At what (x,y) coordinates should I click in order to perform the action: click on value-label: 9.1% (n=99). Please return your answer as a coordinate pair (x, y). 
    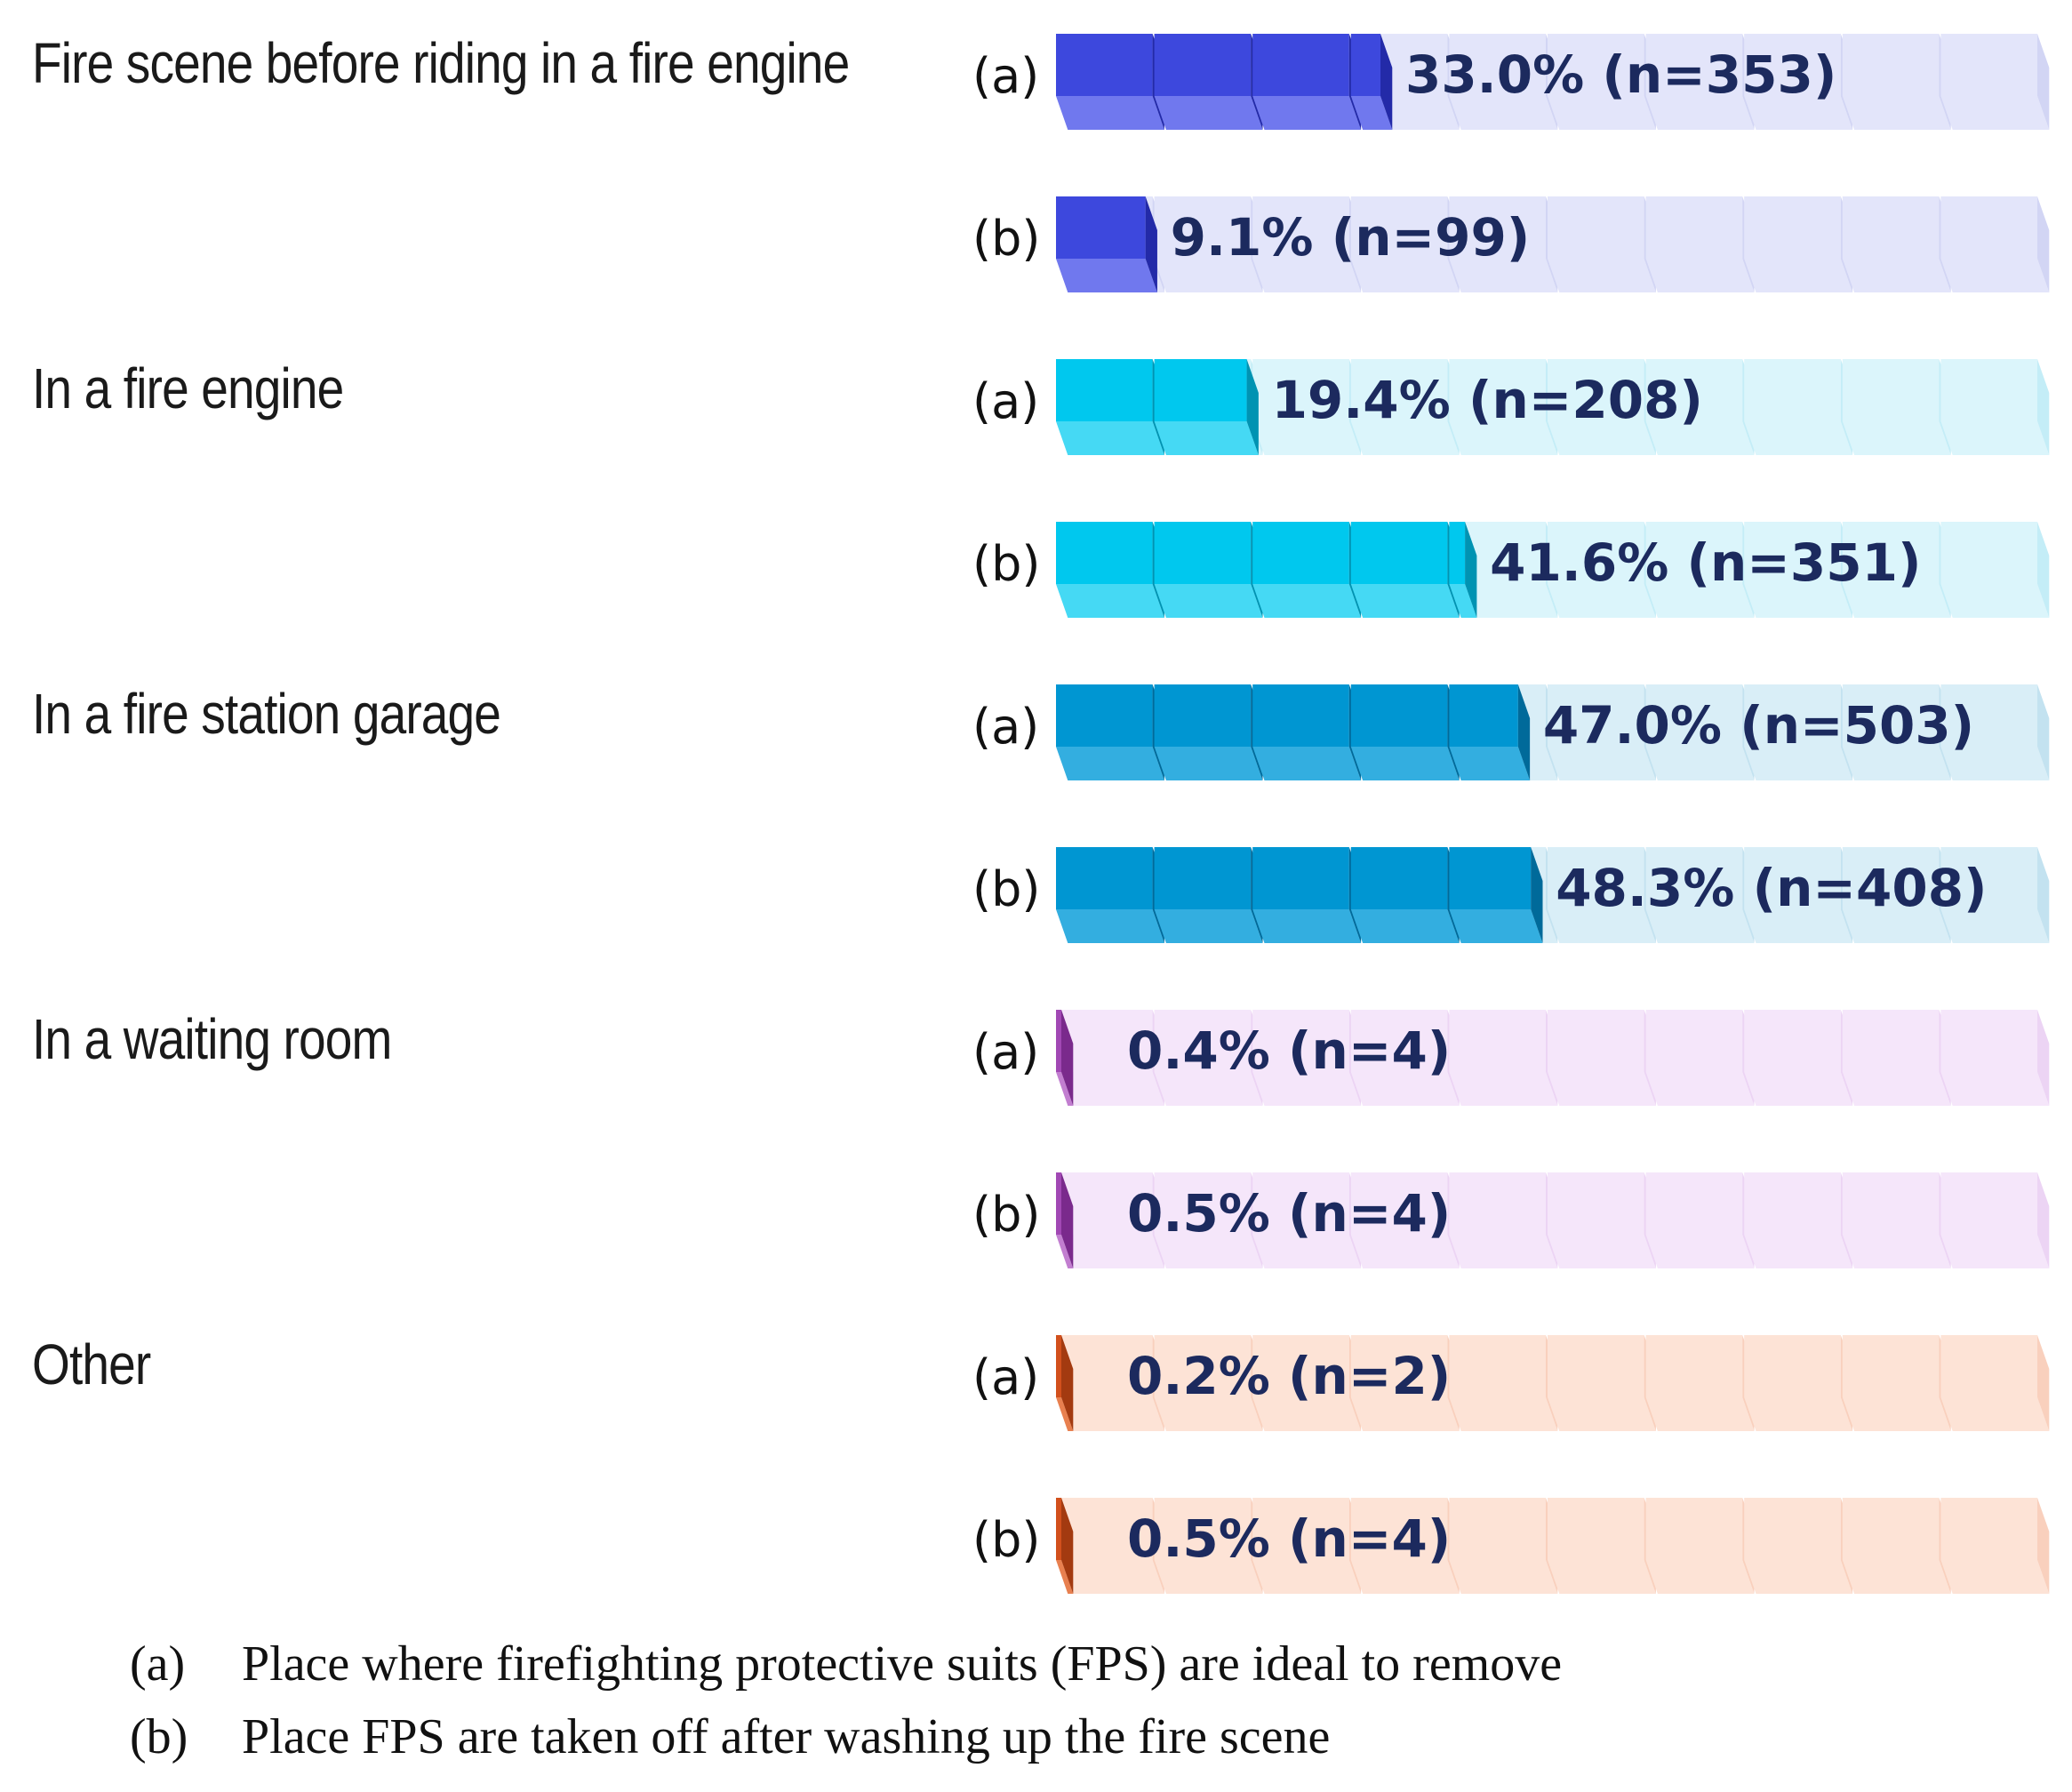
    Looking at the image, I should click on (1350, 237).